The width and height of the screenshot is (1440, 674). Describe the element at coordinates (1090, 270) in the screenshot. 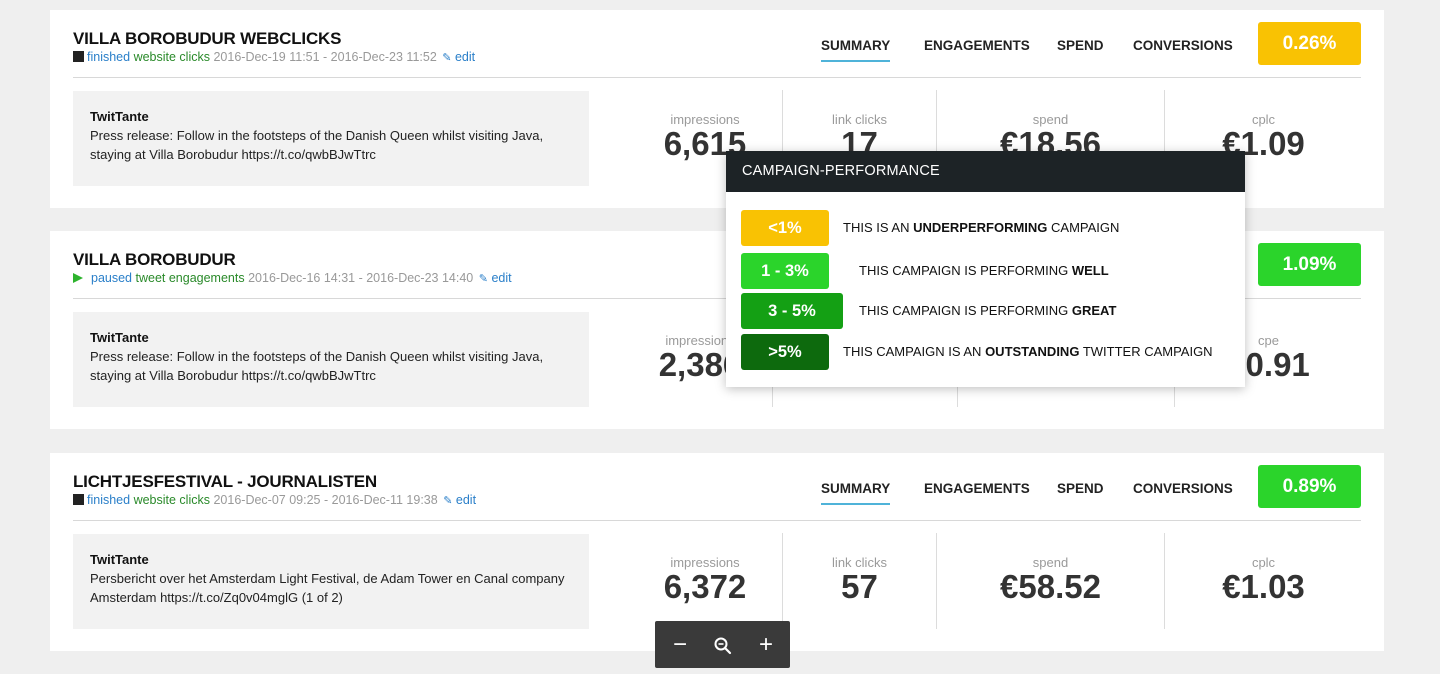

I see `legend-emphasis: WELL` at that location.